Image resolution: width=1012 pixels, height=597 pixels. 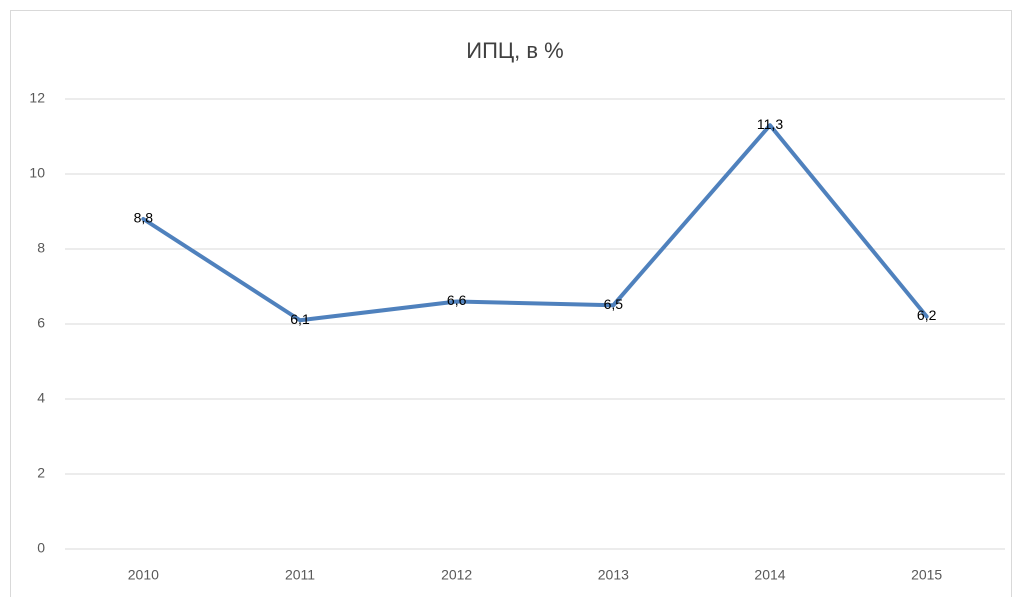 I want to click on x-tick-label: 2010, so click(x=143, y=575).